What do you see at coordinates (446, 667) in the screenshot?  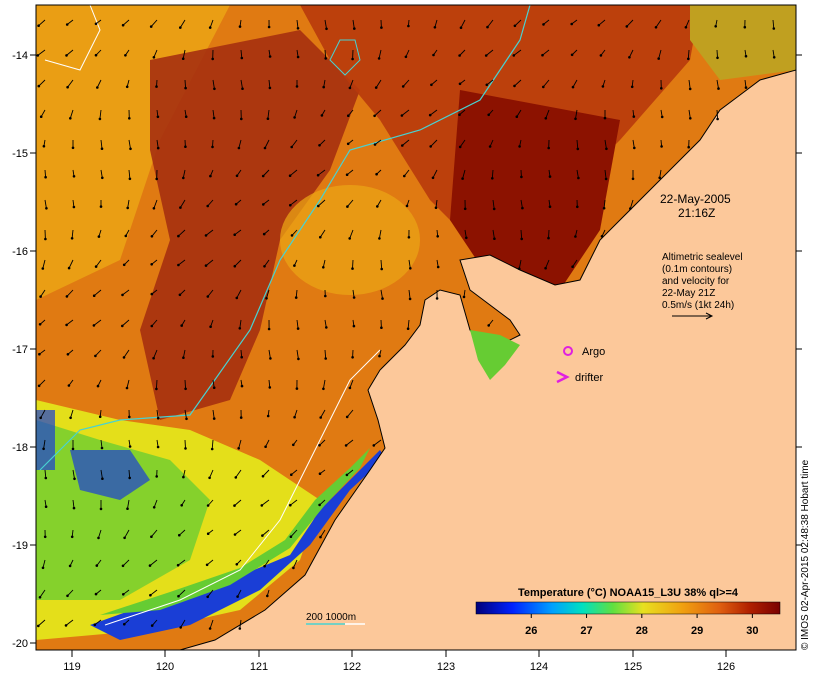 I see `lon-tick-123: 123` at bounding box center [446, 667].